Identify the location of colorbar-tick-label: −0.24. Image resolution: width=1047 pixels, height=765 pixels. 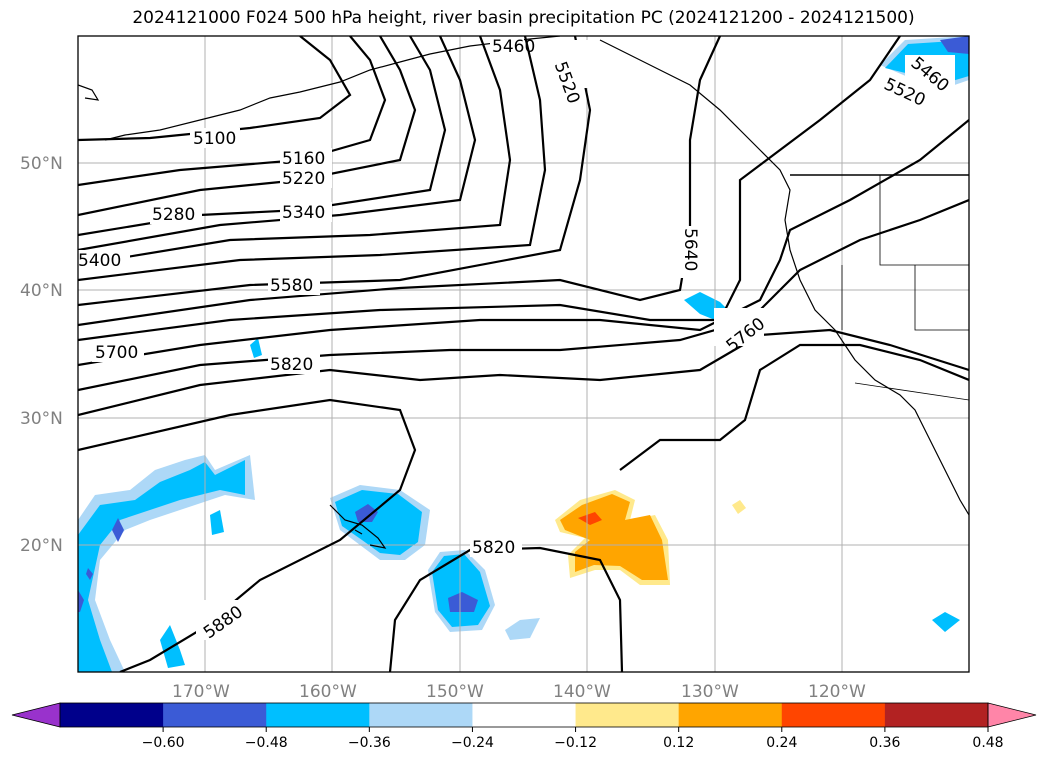
(472, 743).